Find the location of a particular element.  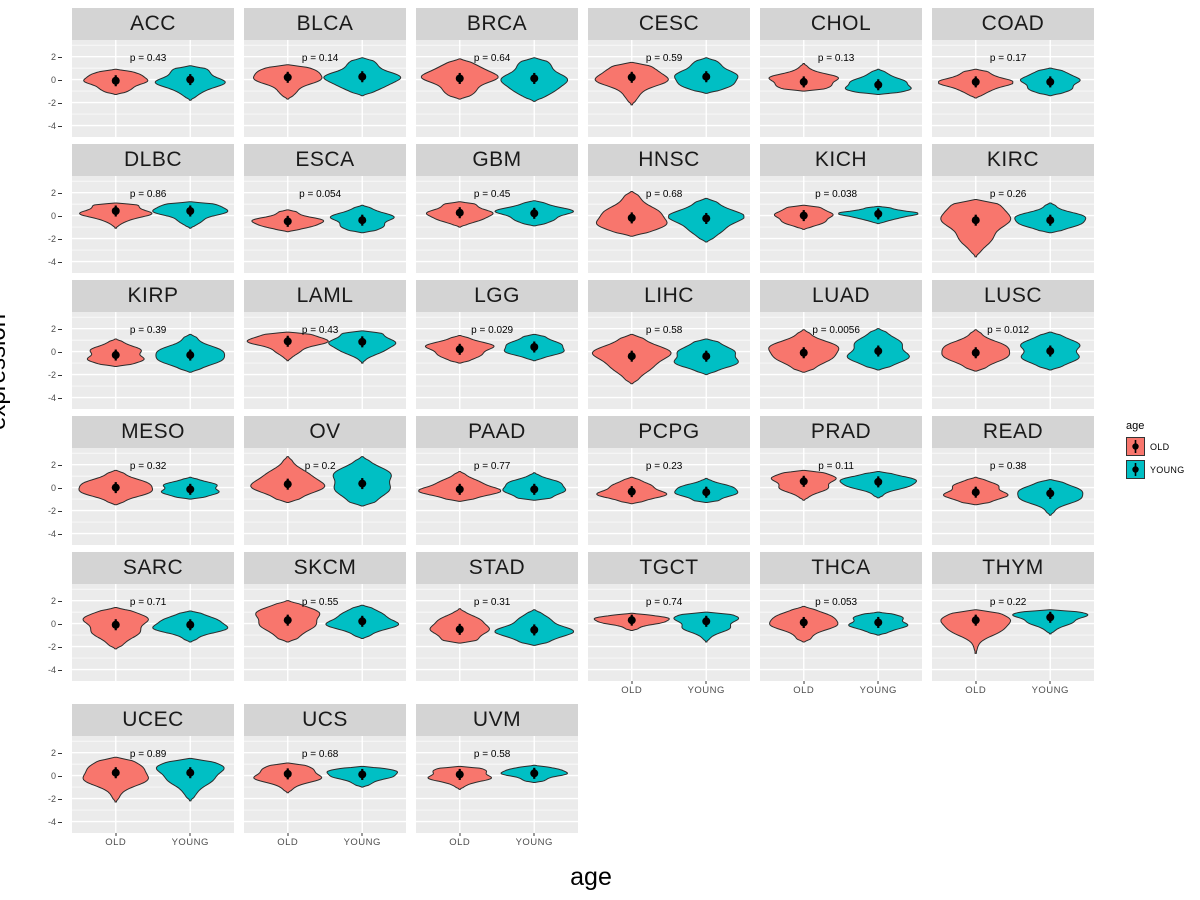

median-point-THYM-young is located at coordinates (1050, 617).